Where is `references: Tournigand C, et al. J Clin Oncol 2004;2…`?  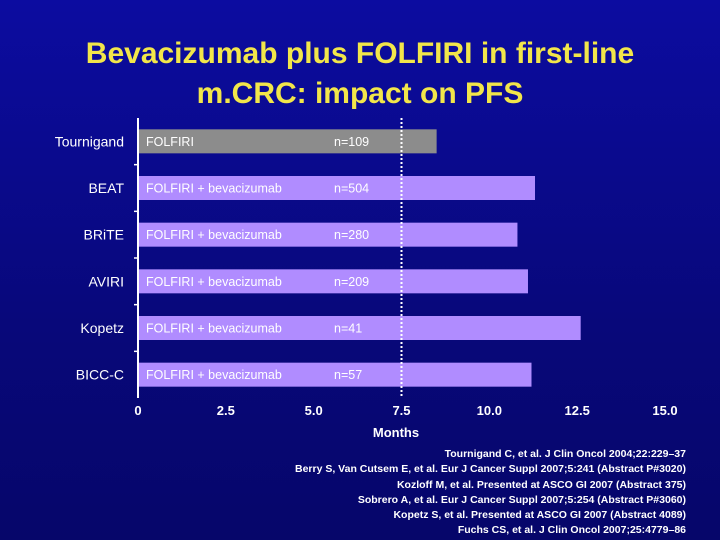 references: Tournigand C, et al. J Clin Oncol 2004;2… is located at coordinates (490, 493).